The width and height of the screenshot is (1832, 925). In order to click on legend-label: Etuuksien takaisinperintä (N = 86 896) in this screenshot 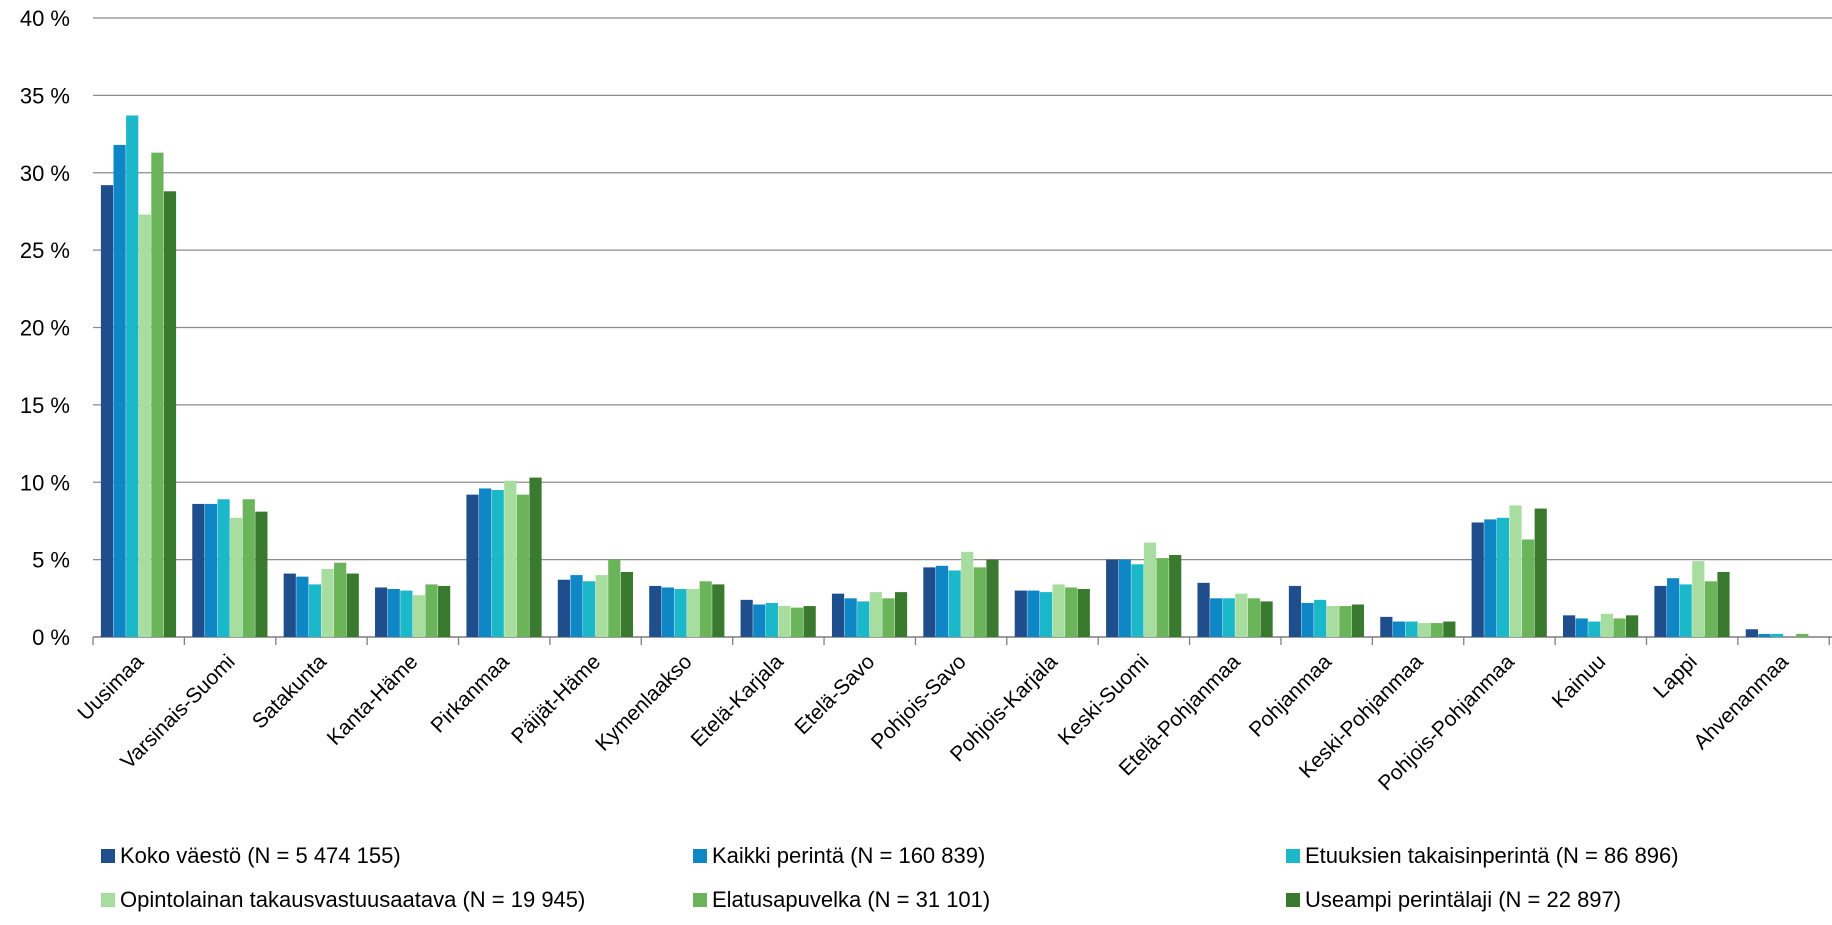, I will do `click(1492, 855)`.